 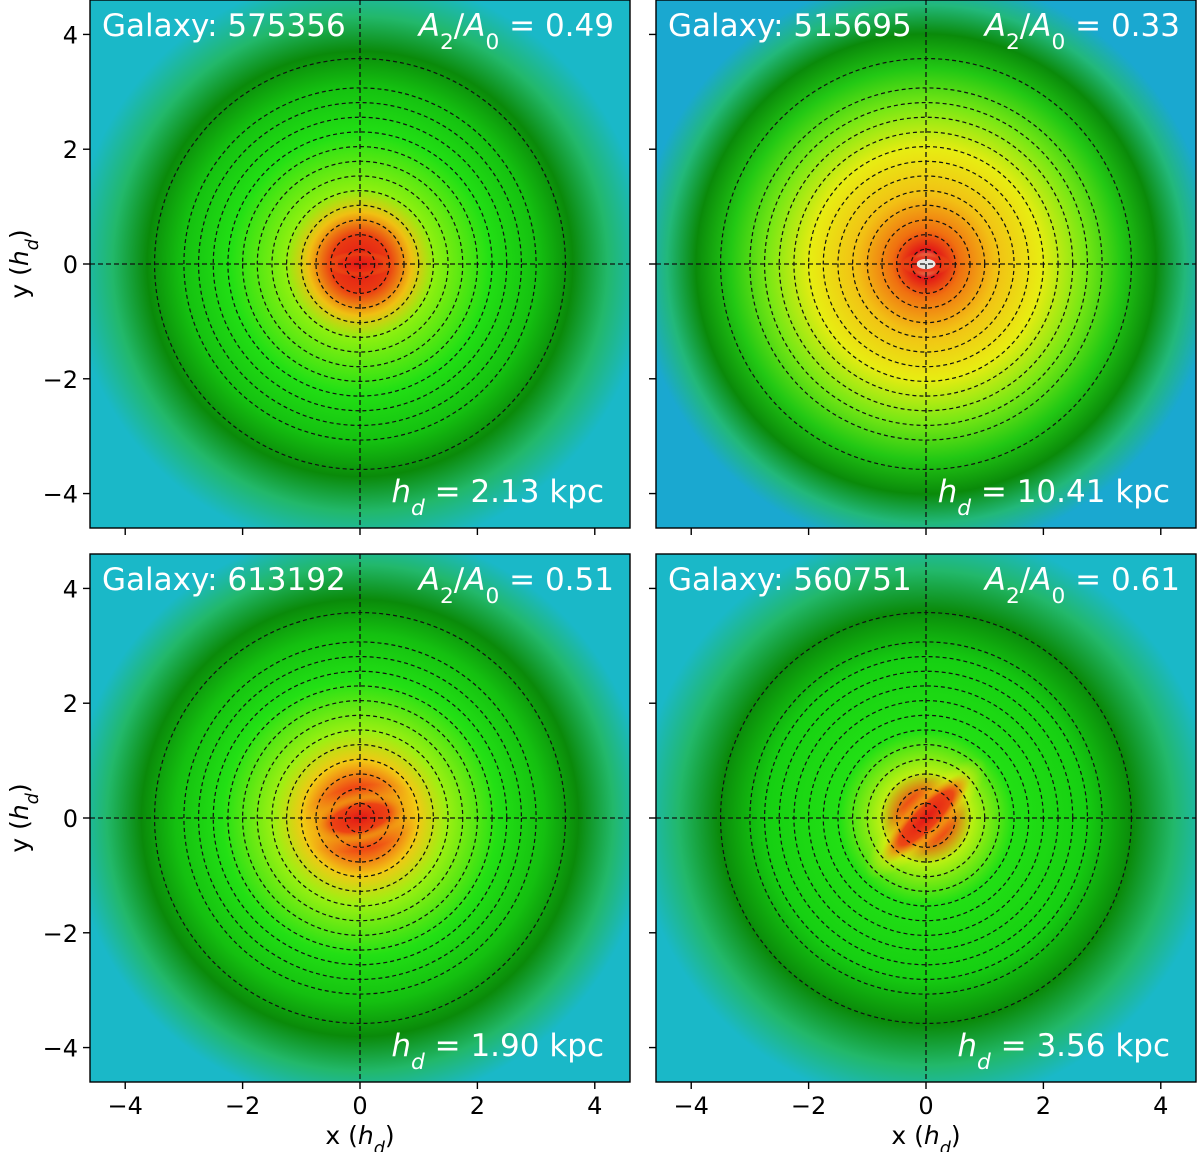 What do you see at coordinates (790, 580) in the screenshot?
I see `galaxy-label: Galaxy: 560751` at bounding box center [790, 580].